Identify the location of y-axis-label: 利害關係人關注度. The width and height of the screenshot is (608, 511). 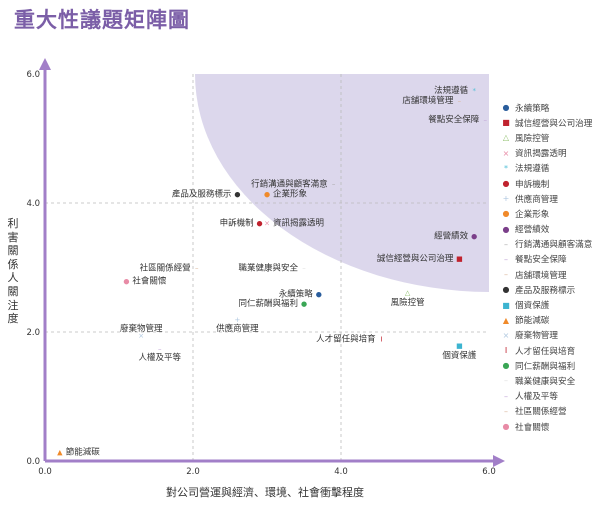
(13, 271).